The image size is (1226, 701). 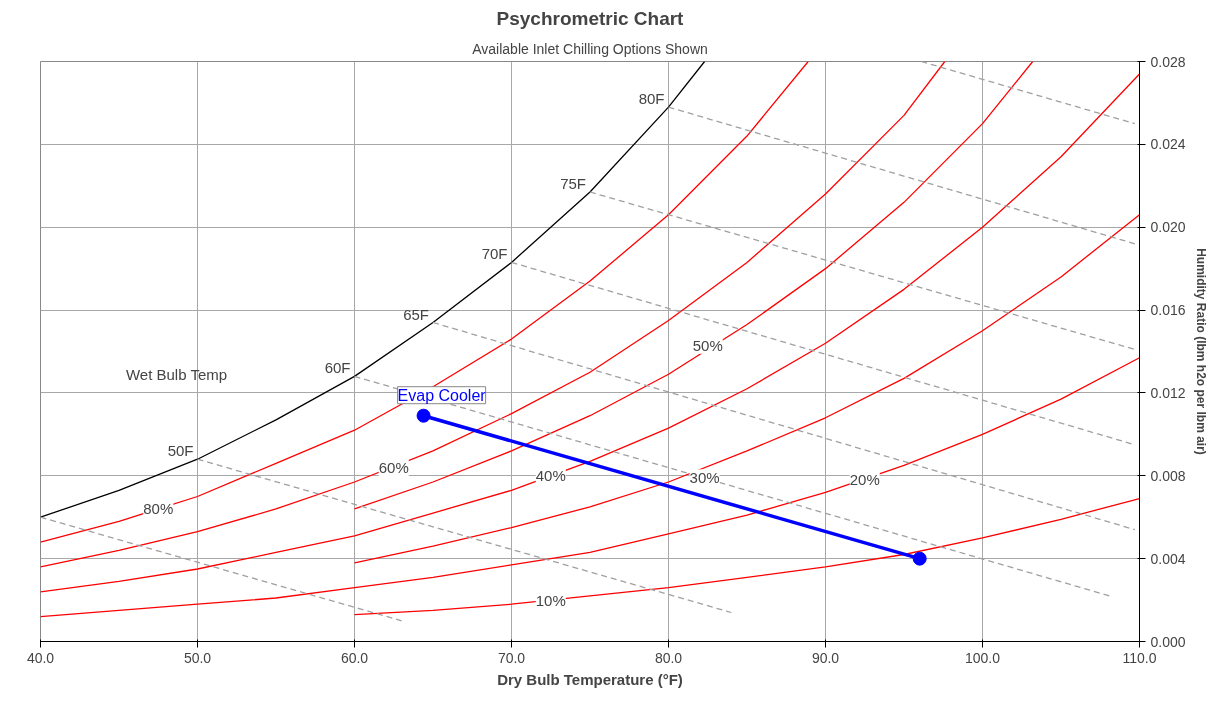 What do you see at coordinates (158, 509) in the screenshot?
I see `annotation: 80%` at bounding box center [158, 509].